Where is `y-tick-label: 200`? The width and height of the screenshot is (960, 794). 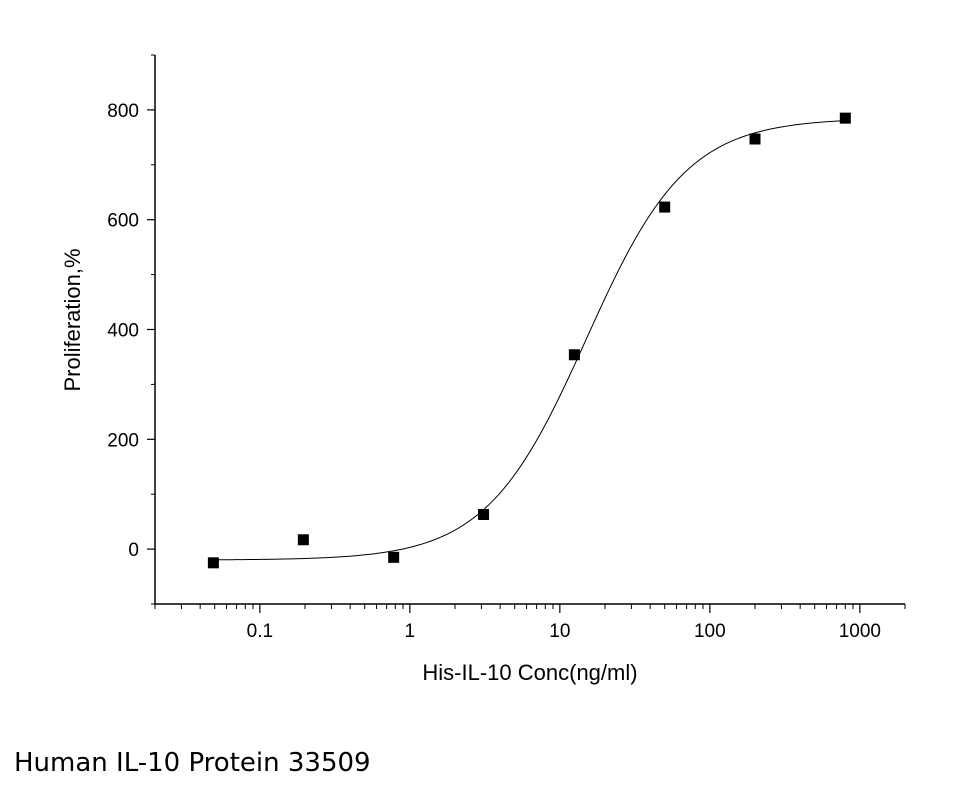
y-tick-label: 200 is located at coordinates (123, 440).